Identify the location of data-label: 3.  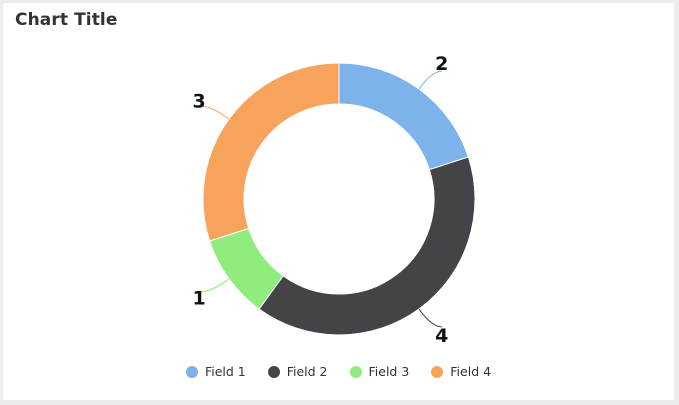
(198, 101).